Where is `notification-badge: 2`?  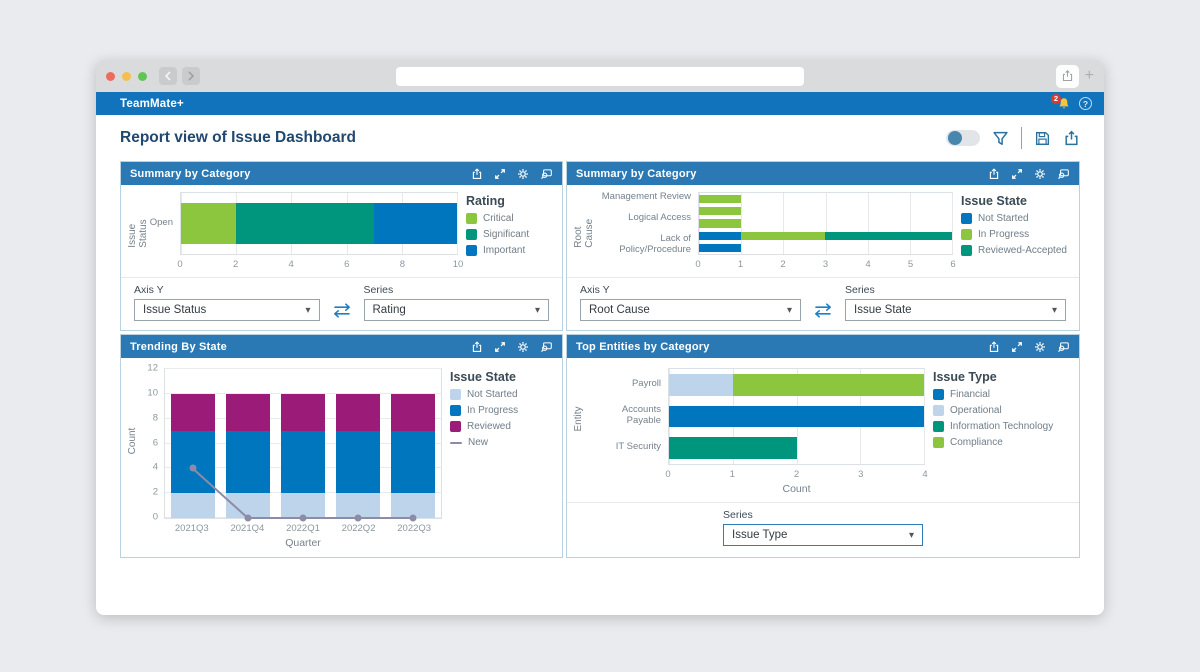
notification-badge: 2 is located at coordinates (1056, 98).